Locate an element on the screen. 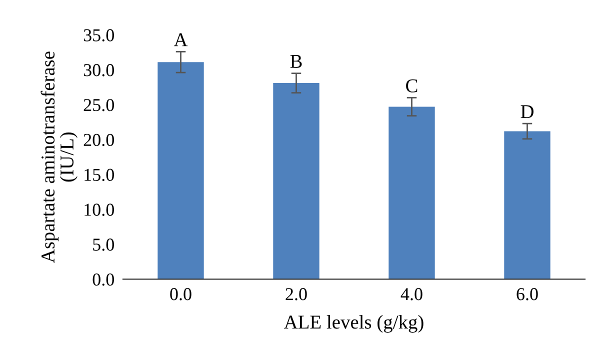 Image resolution: width=600 pixels, height=349 pixels. annotation: B is located at coordinates (296, 61).